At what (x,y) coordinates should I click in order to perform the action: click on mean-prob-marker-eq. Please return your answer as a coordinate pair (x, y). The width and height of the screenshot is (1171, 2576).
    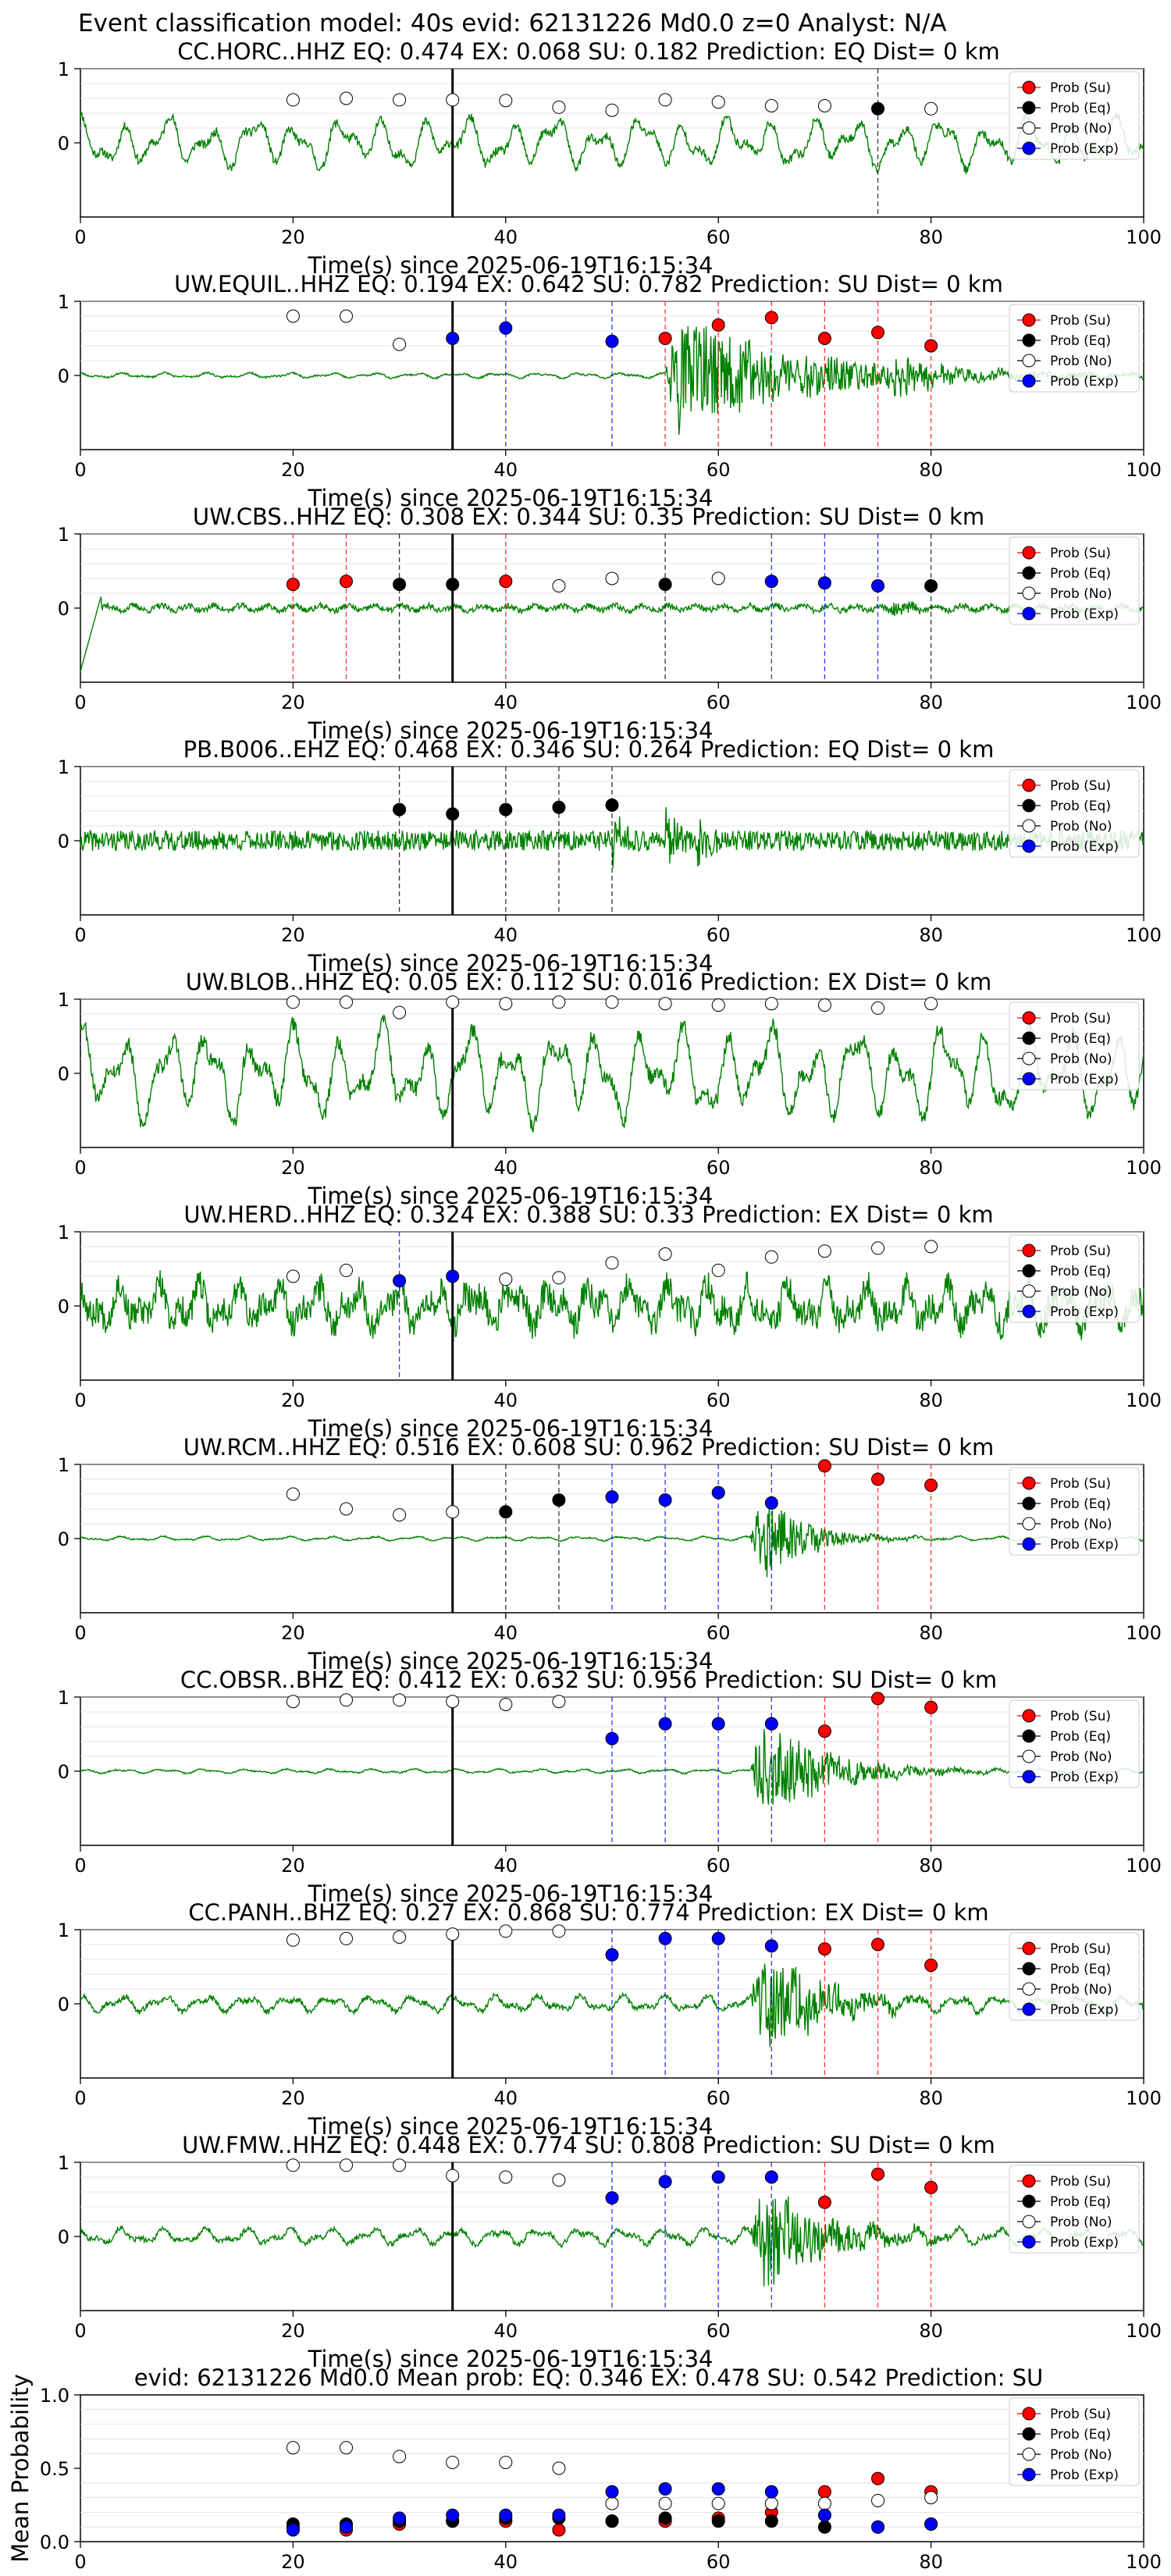
    Looking at the image, I should click on (771, 2521).